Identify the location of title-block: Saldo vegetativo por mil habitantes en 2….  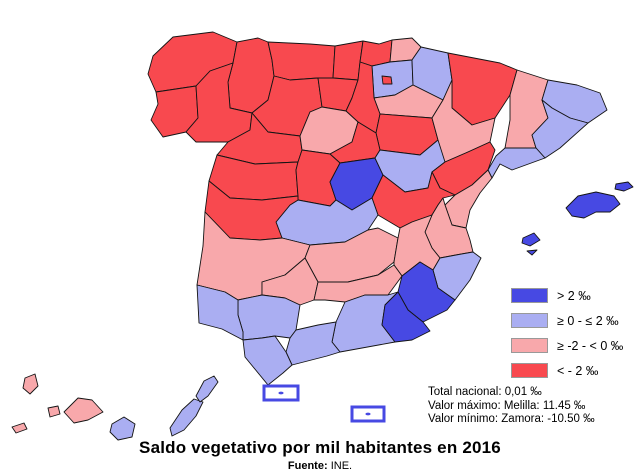
(320, 455).